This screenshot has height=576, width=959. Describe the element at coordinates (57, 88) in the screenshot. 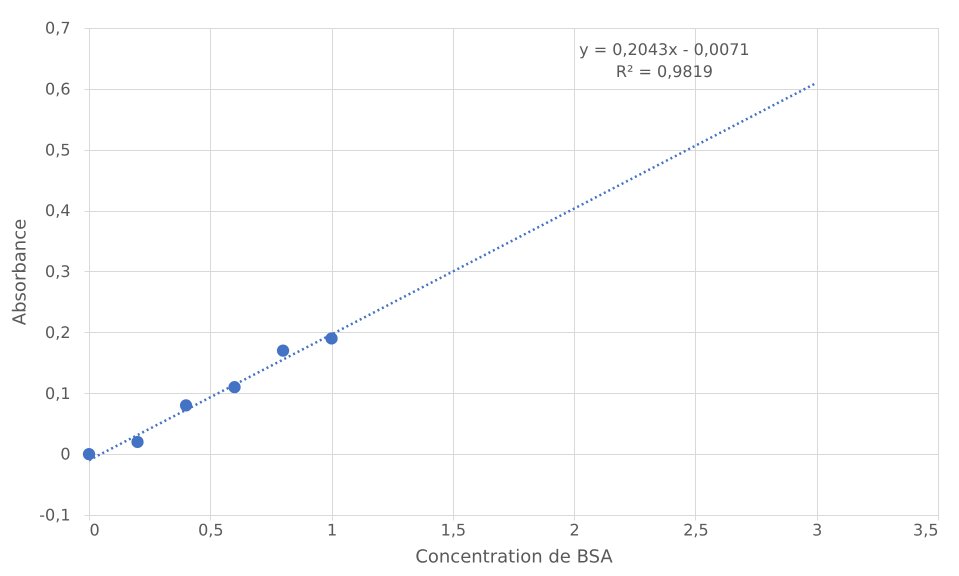

I see `y-tick-label: 0,6` at that location.